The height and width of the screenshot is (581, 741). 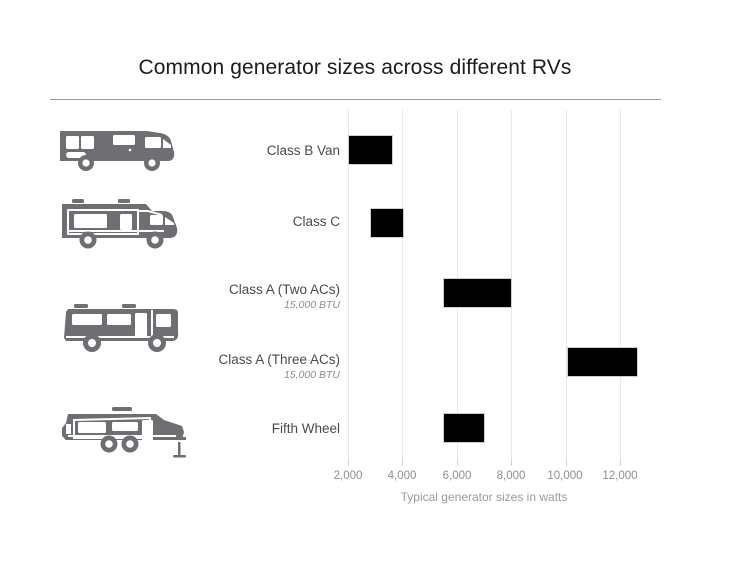 What do you see at coordinates (464, 428) in the screenshot?
I see `bar-fifth-wheel` at bounding box center [464, 428].